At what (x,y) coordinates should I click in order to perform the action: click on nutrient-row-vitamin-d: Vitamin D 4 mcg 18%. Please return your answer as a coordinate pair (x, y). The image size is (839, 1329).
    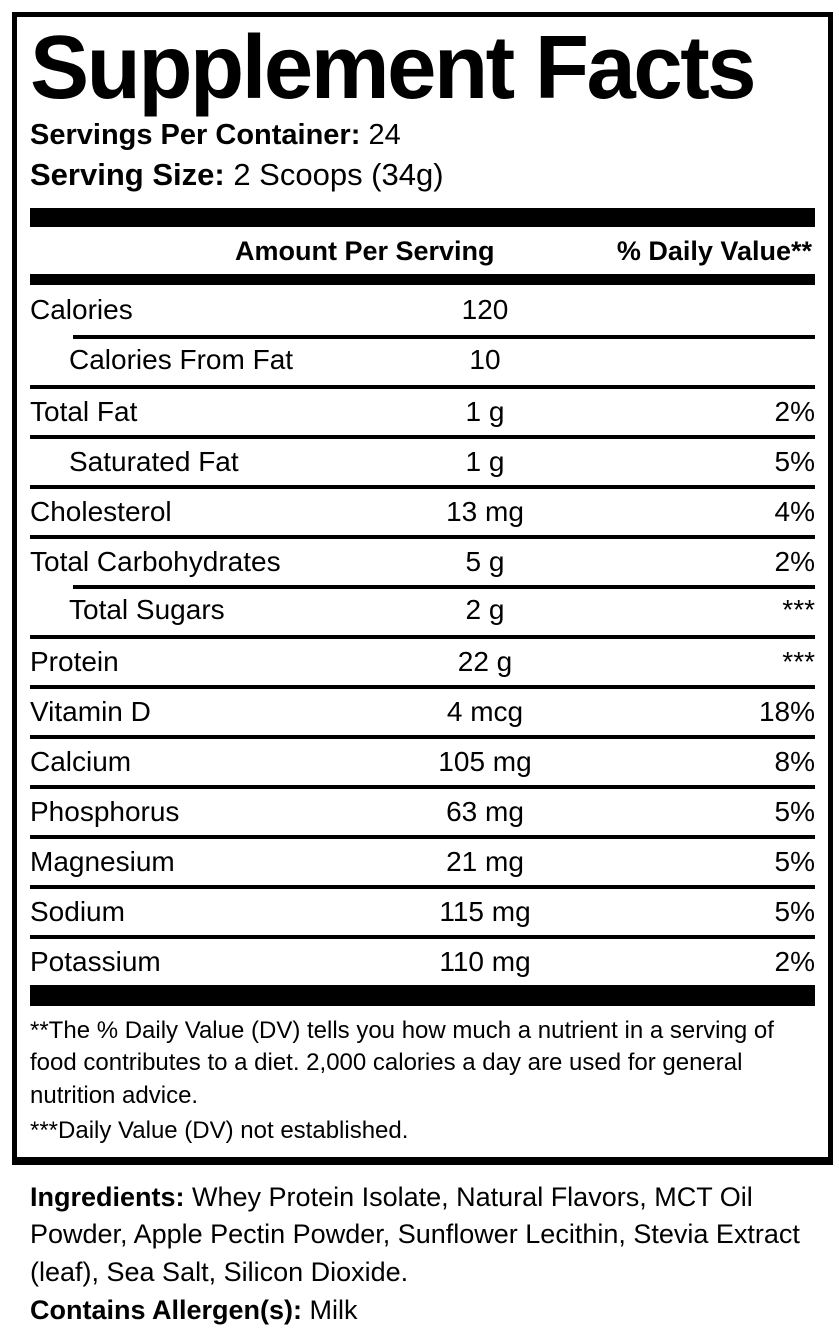
    Looking at the image, I should click on (422, 709).